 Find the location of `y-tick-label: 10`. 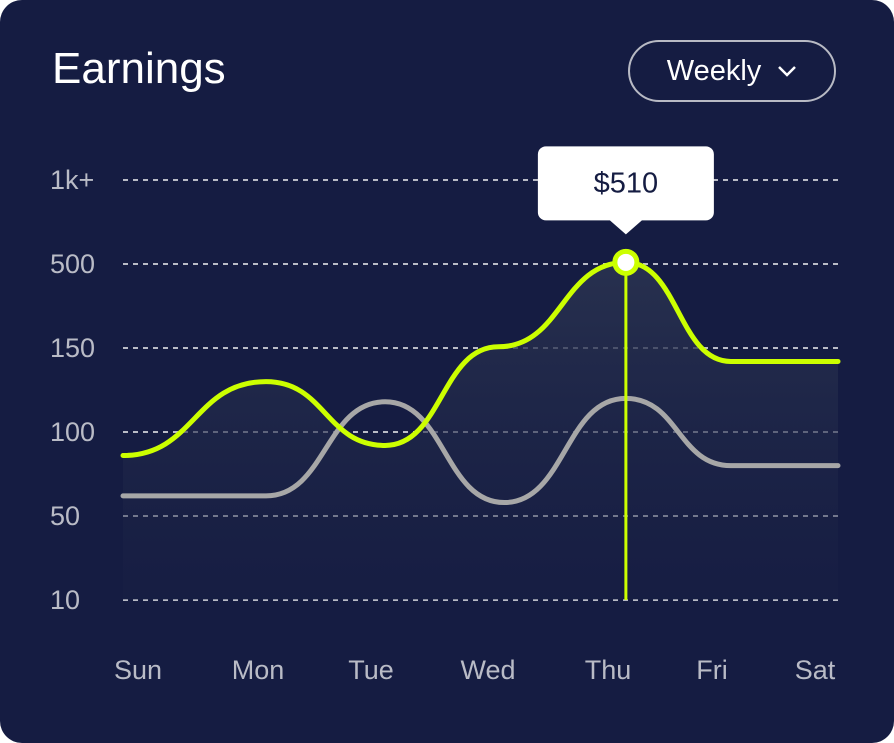

y-tick-label: 10 is located at coordinates (65, 600).